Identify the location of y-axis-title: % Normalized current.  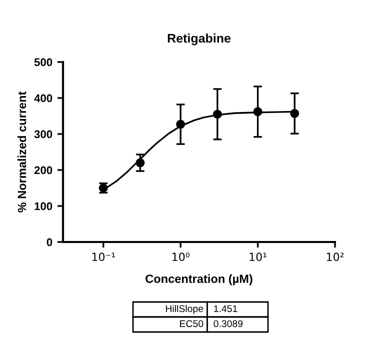
(21, 151).